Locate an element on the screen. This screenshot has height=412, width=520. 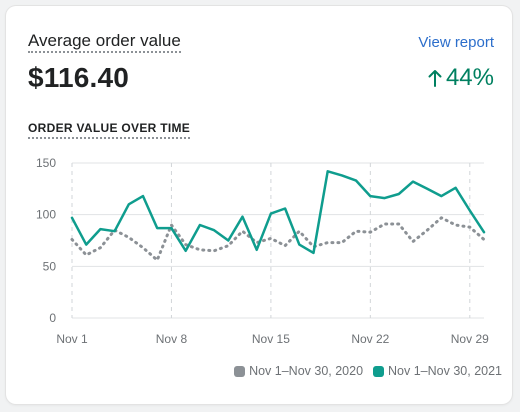
x-tick-label: Nov 8 is located at coordinates (172, 339).